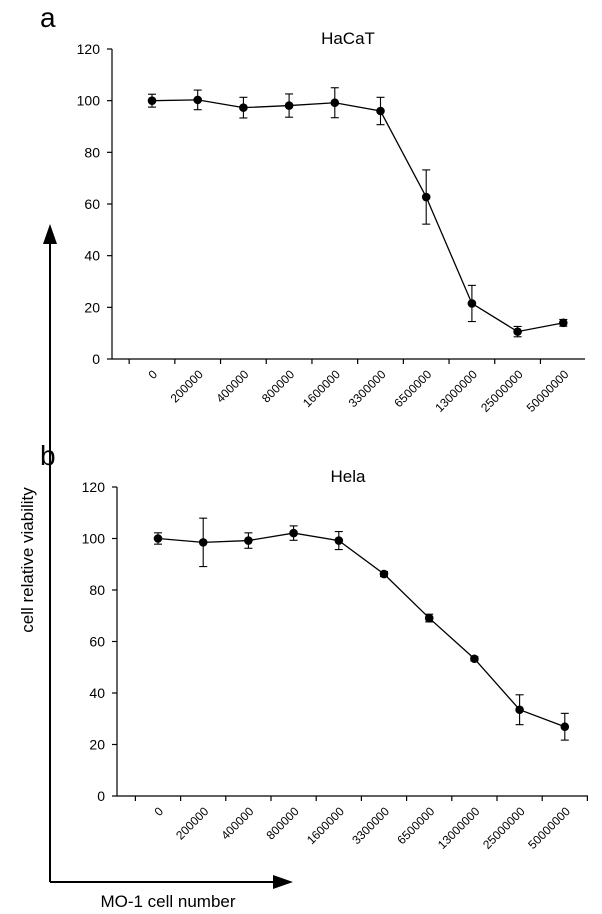  Describe the element at coordinates (97, 642) in the screenshot. I see `y-tick-label-b: 60` at that location.